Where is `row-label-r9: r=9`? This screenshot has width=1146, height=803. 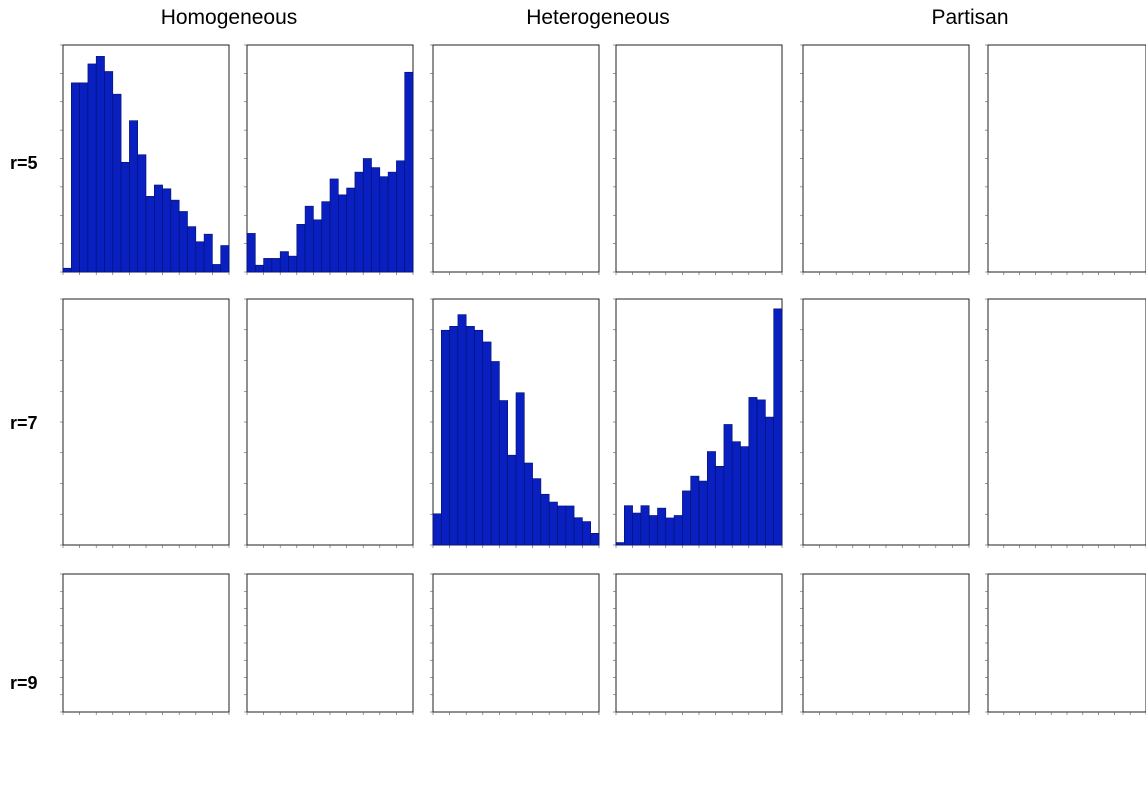 row-label-r9: r=9 is located at coordinates (24, 683).